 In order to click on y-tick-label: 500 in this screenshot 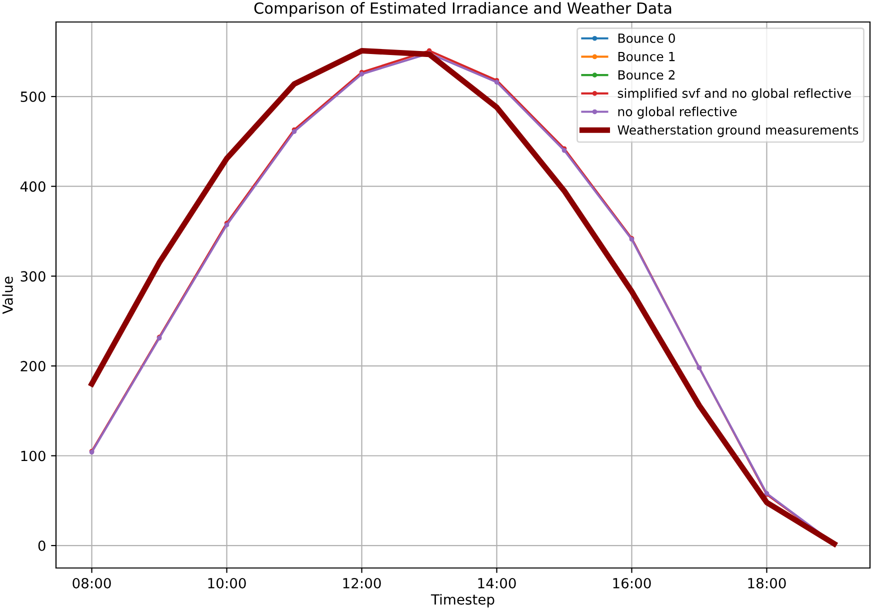, I will do `click(33, 97)`.